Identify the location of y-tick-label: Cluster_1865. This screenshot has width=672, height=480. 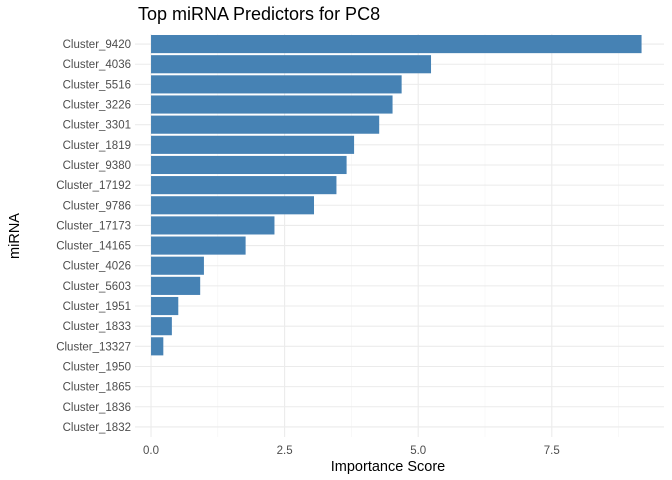
(97, 388).